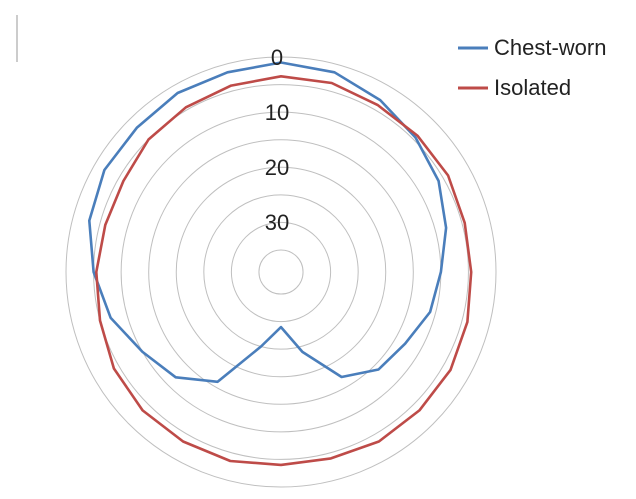 The height and width of the screenshot is (499, 636). Describe the element at coordinates (277, 57) in the screenshot. I see `r-tick-label: 0` at that location.